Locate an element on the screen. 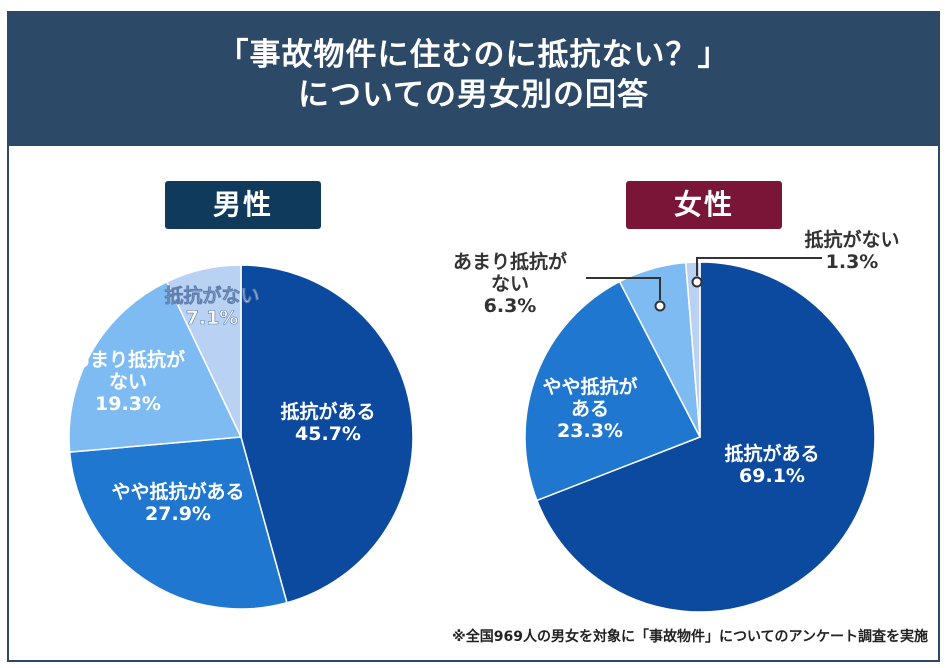 The height and width of the screenshot is (668, 950). slice-label: あまり抵抗がない 6.3% is located at coordinates (510, 283).